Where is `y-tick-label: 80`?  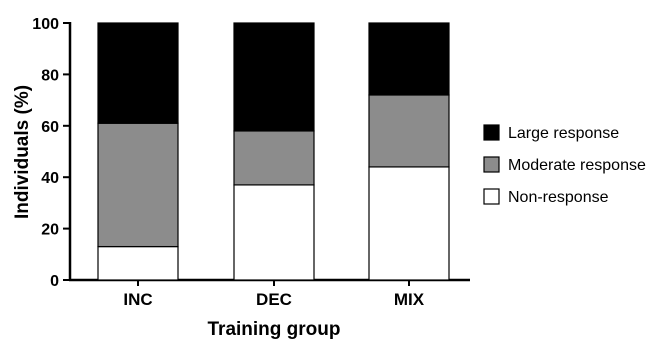
y-tick-label: 80 is located at coordinates (50, 75).